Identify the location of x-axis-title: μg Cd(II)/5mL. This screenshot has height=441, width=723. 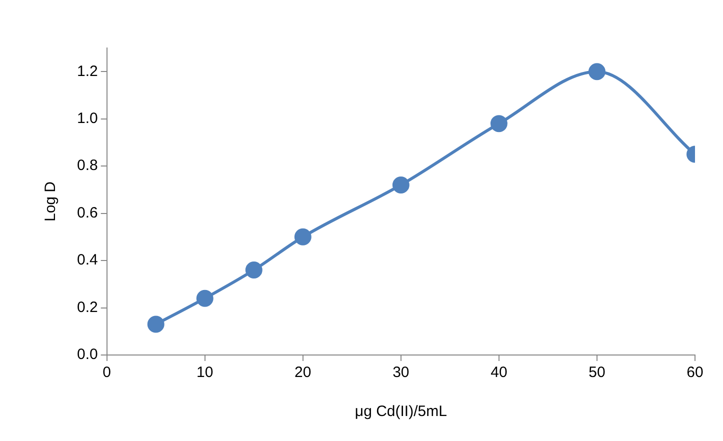
(400, 411).